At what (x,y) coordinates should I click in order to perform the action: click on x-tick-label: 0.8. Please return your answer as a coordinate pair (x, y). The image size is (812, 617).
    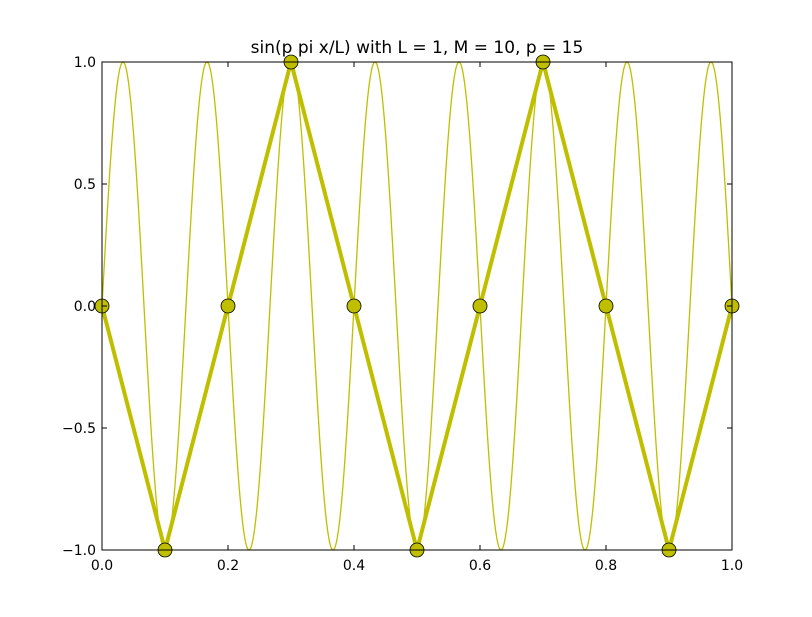
    Looking at the image, I should click on (606, 566).